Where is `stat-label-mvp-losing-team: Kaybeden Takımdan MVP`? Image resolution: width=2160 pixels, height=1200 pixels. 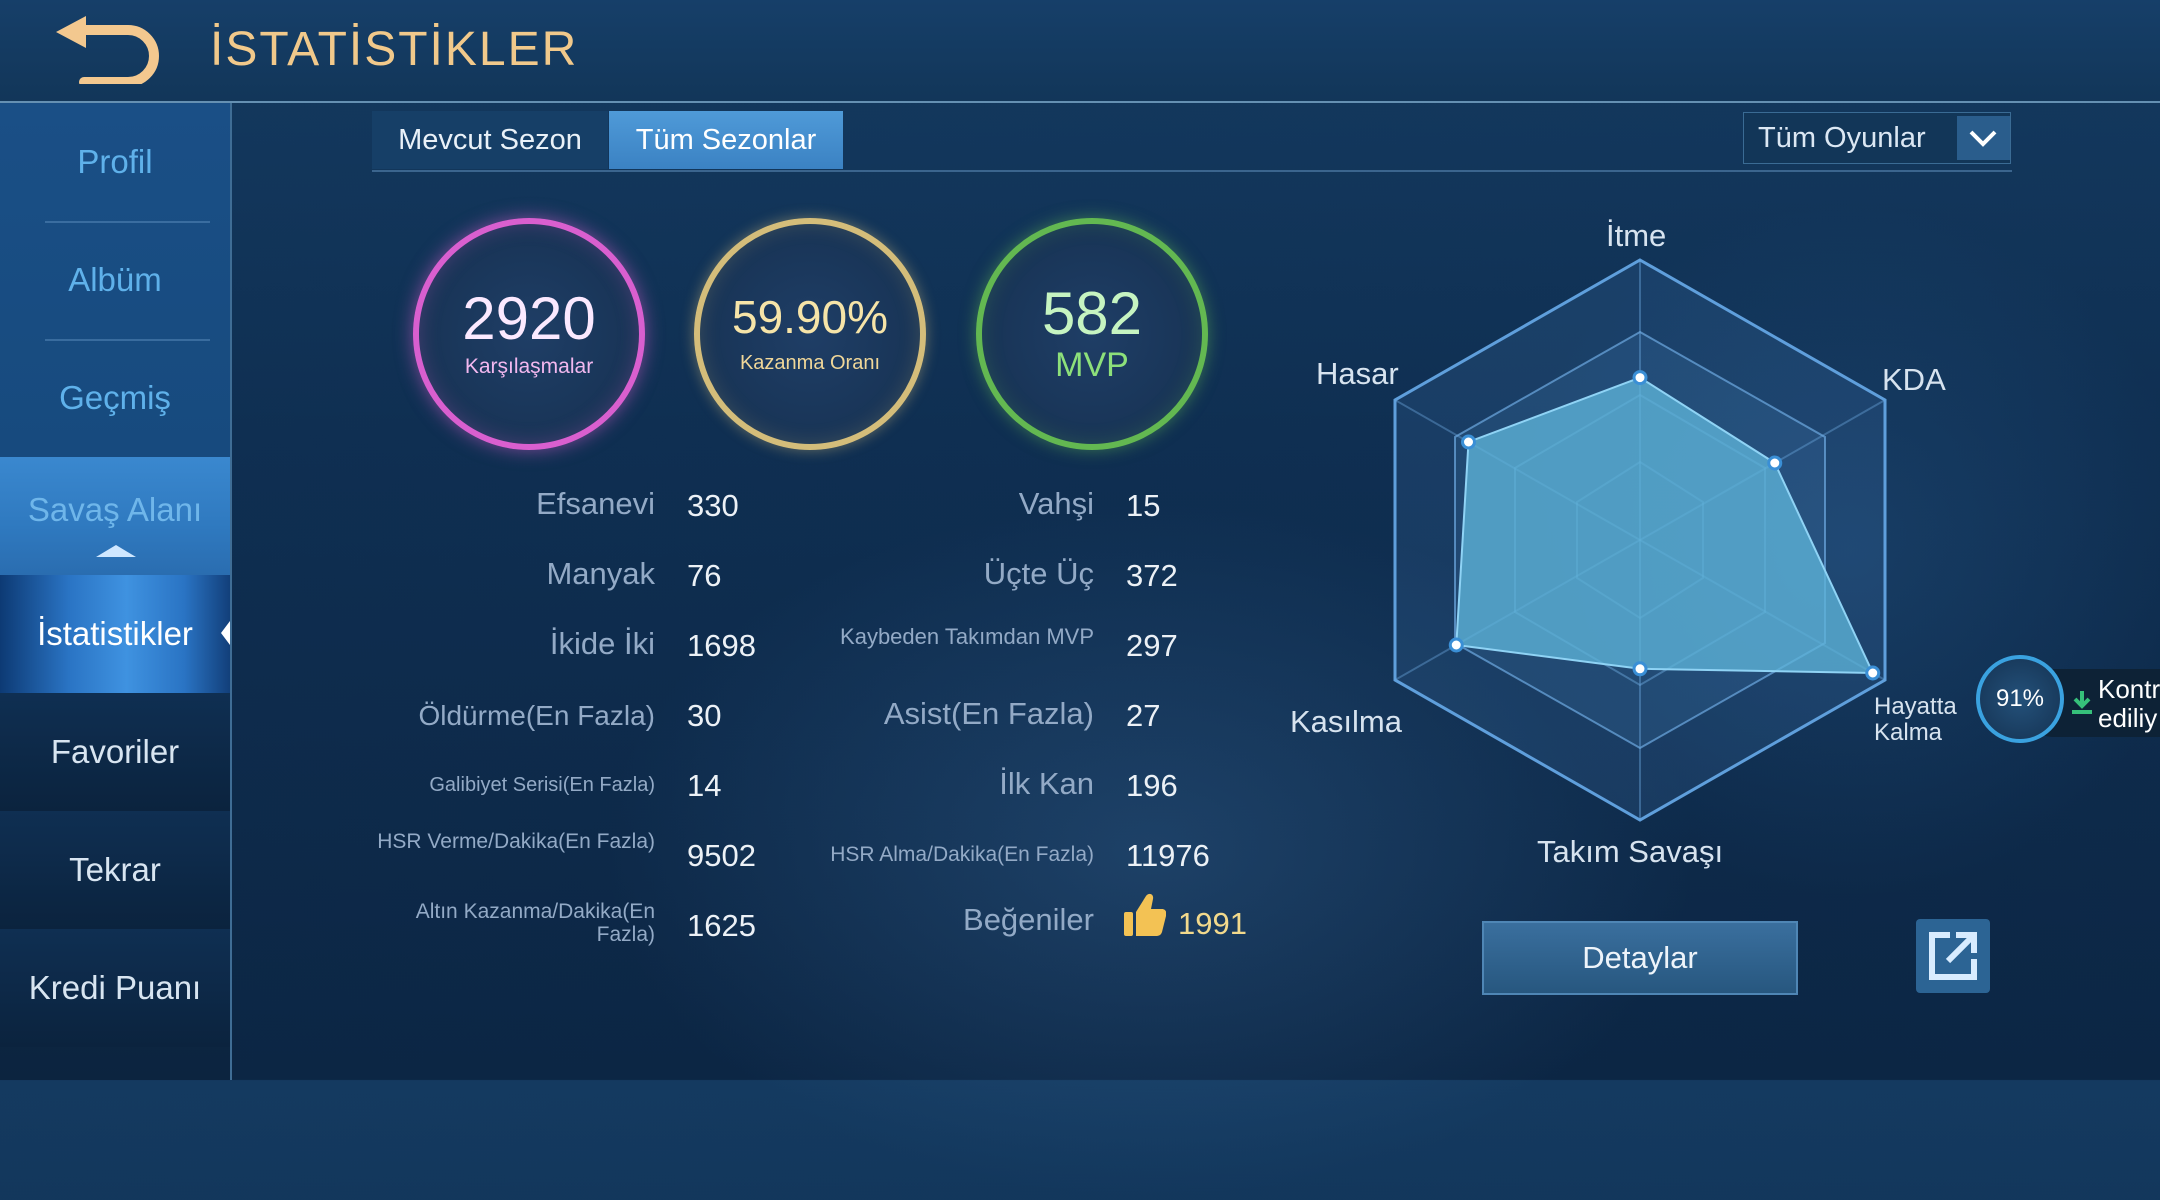
stat-label-mvp-losing-team: Kaybeden Takımdan MVP is located at coordinates (967, 636).